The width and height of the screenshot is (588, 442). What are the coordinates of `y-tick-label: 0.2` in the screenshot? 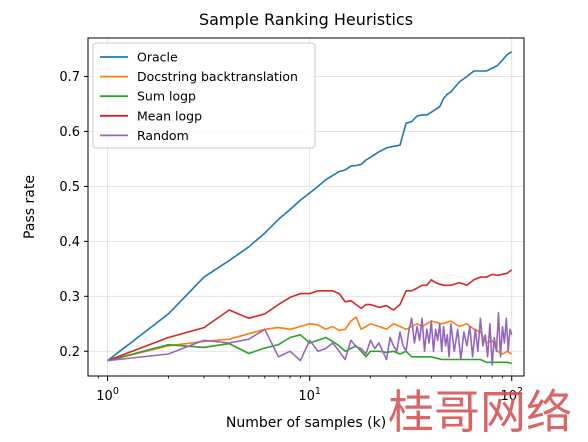 It's located at (69, 352).